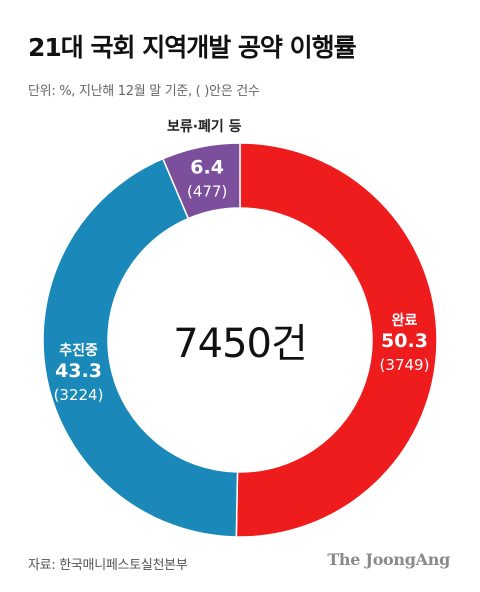 The image size is (480, 592). I want to click on slice-2-name-label: 보류·폐기 등, so click(204, 127).